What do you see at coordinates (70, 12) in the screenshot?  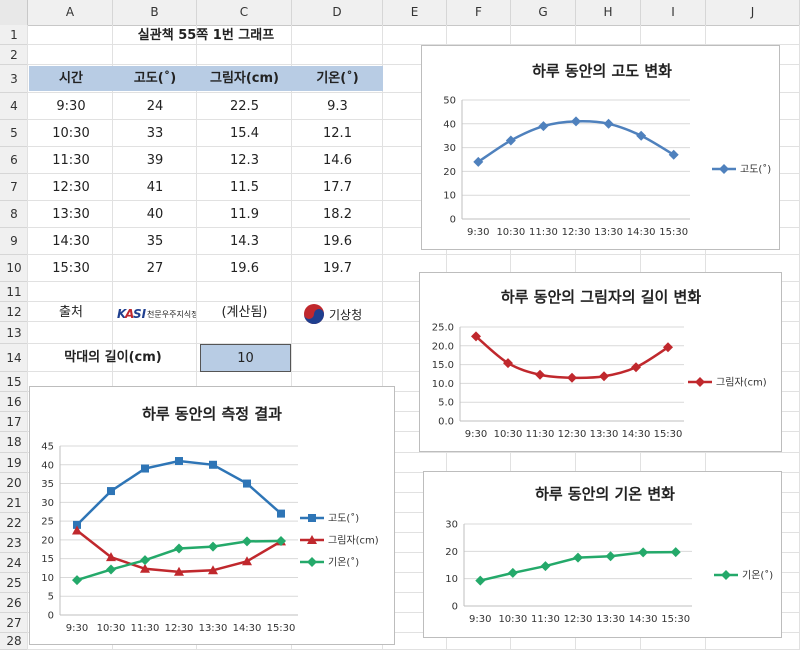 I see `column-header-a: A` at bounding box center [70, 12].